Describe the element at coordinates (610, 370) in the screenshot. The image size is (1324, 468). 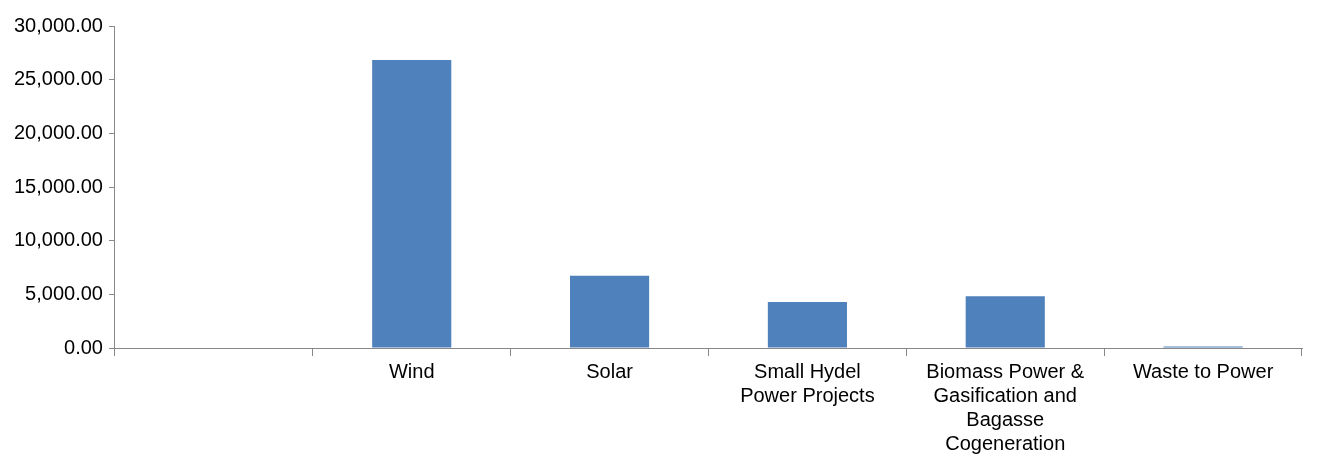
I see `x-tick-label: Solar` at that location.